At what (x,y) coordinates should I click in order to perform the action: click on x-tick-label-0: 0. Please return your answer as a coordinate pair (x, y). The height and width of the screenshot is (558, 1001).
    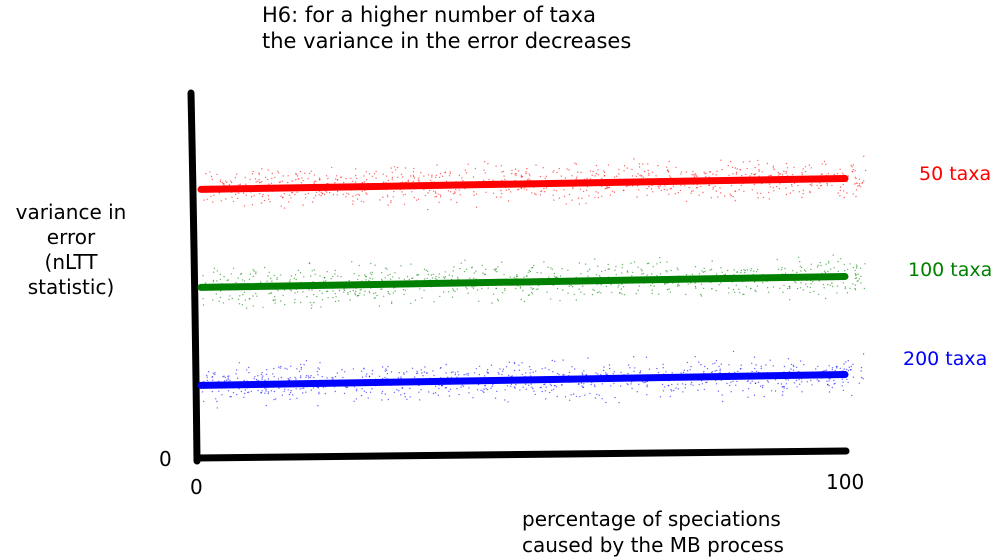
    Looking at the image, I should click on (196, 487).